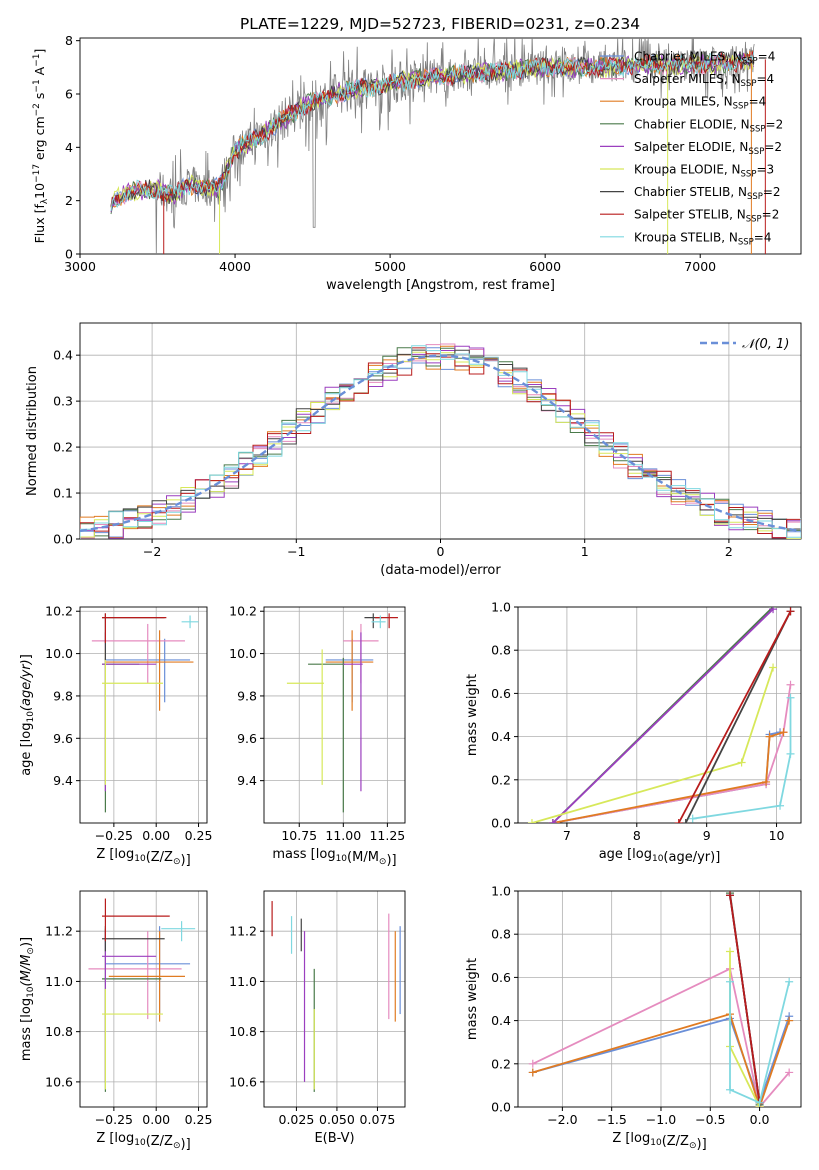 The image size is (819, 1170). What do you see at coordinates (27, 999) in the screenshot?
I see `y-axis-label: mass [log10(M/M⊙)]` at bounding box center [27, 999].